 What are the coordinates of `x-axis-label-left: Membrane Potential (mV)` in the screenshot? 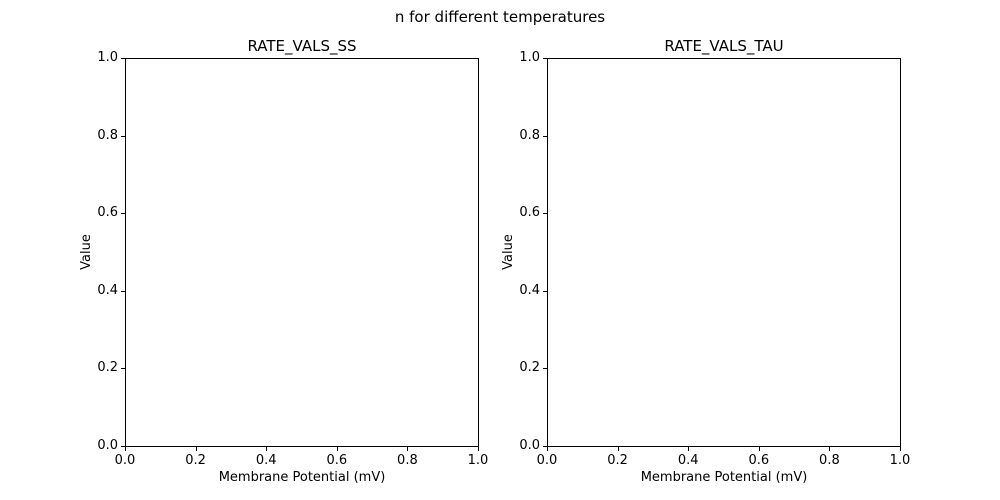 It's located at (302, 477).